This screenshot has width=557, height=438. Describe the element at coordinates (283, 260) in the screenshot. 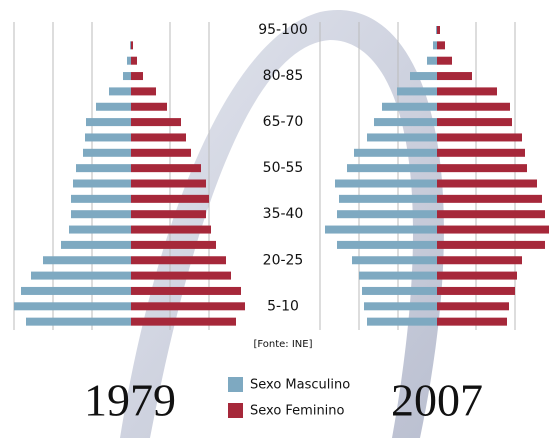

I see `age-label: 20-25` at that location.